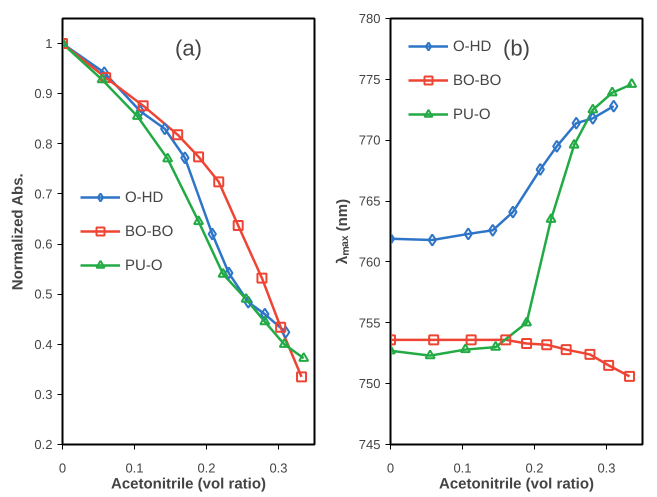 The width and height of the screenshot is (657, 497). I want to click on y-tick-label: 0.4, so click(43, 344).